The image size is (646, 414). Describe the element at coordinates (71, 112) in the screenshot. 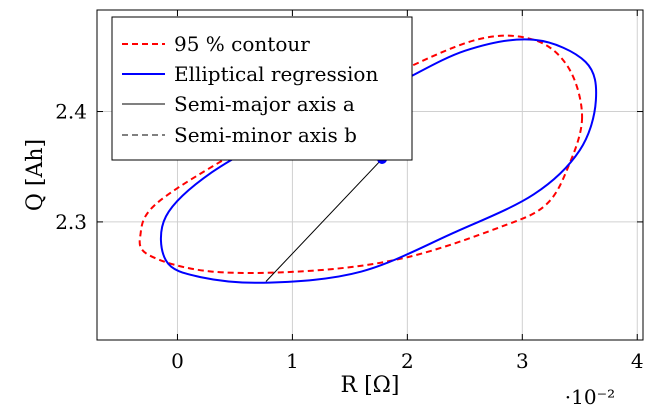

I see `y-tick-label: 2.4` at that location.